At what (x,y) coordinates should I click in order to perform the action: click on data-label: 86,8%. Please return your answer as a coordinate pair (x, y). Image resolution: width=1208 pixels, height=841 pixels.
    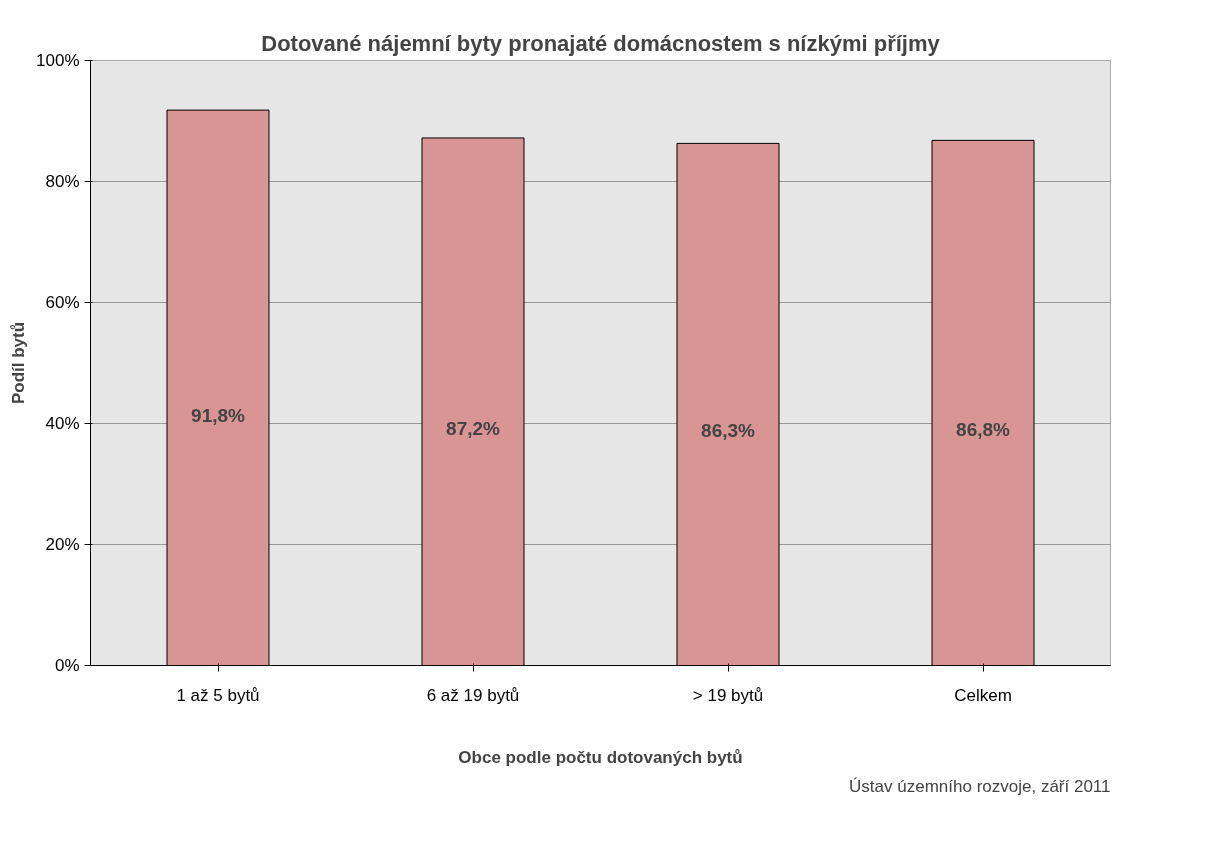
    Looking at the image, I should click on (983, 429).